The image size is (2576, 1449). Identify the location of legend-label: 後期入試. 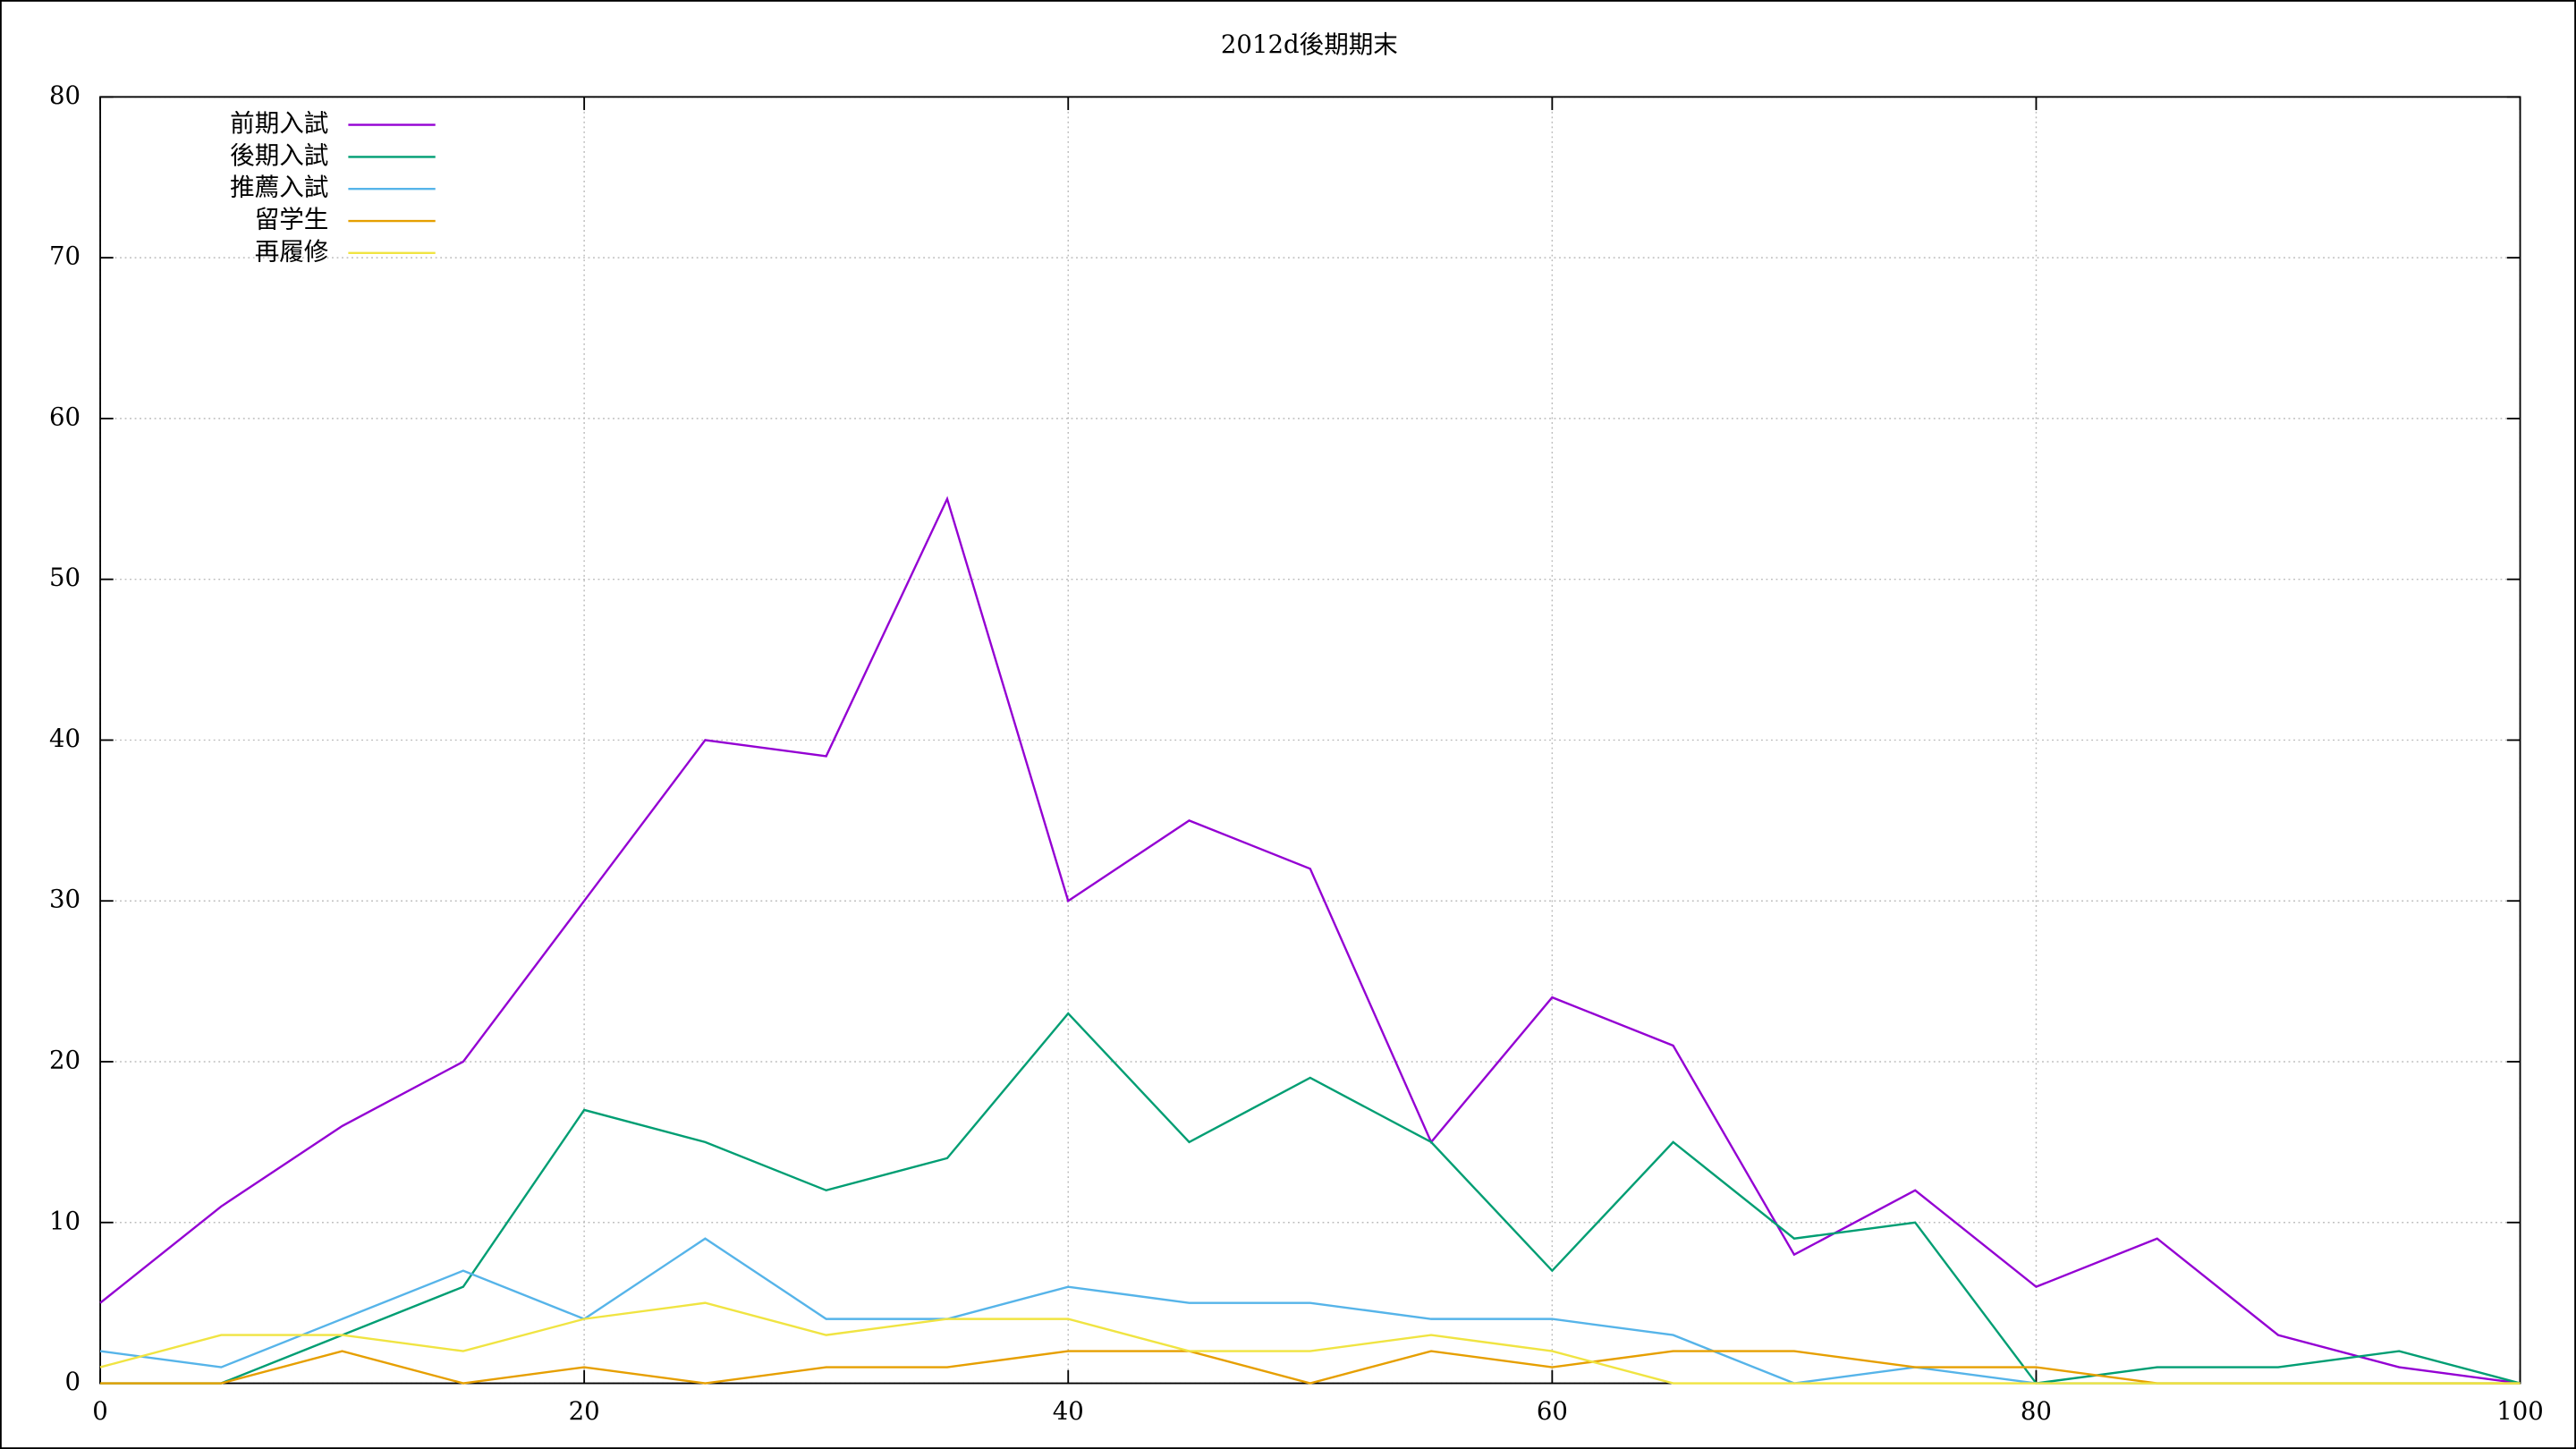
(279, 155).